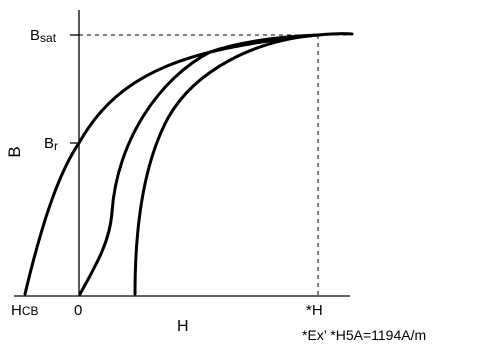 The width and height of the screenshot is (484, 345). What do you see at coordinates (35, 35) in the screenshot?
I see `bsat-label-main: B` at bounding box center [35, 35].